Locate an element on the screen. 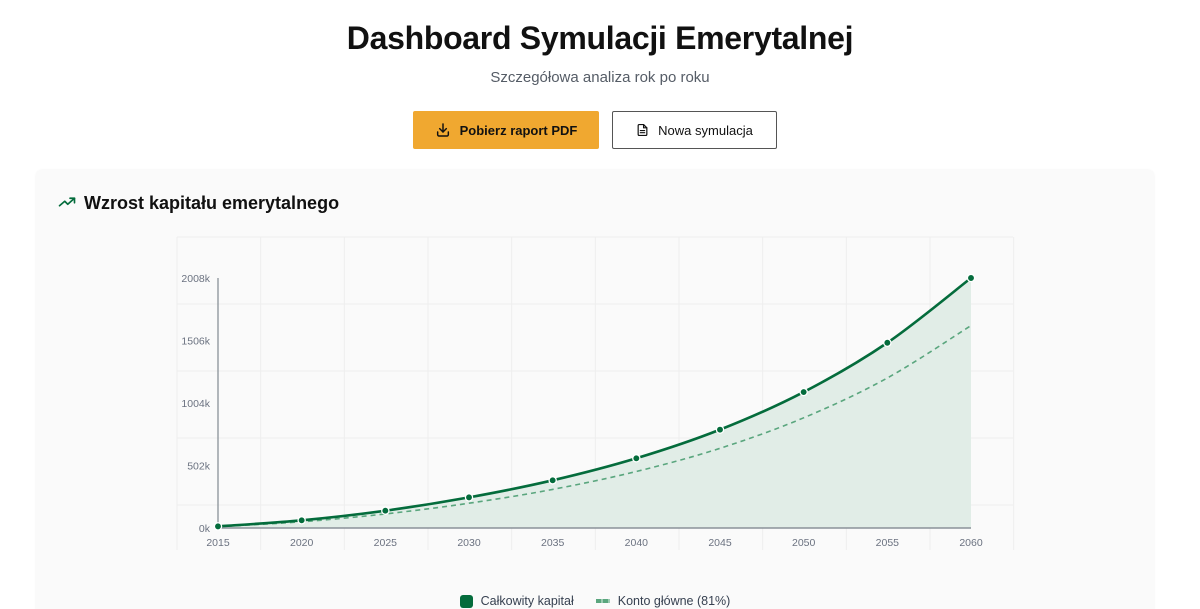 The height and width of the screenshot is (609, 1200). legend-item-main-account: Konto główne (81%) is located at coordinates (663, 601).